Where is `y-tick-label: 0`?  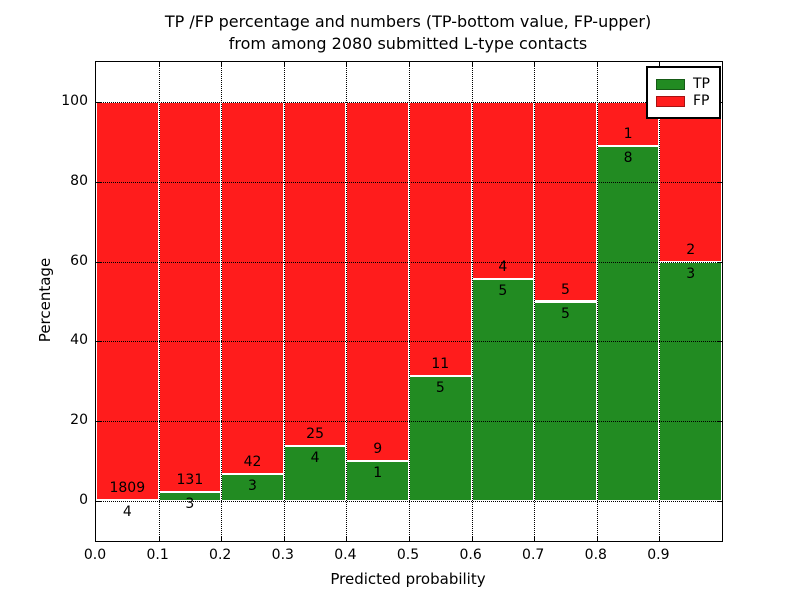 y-tick-label: 0 is located at coordinates (83, 500).